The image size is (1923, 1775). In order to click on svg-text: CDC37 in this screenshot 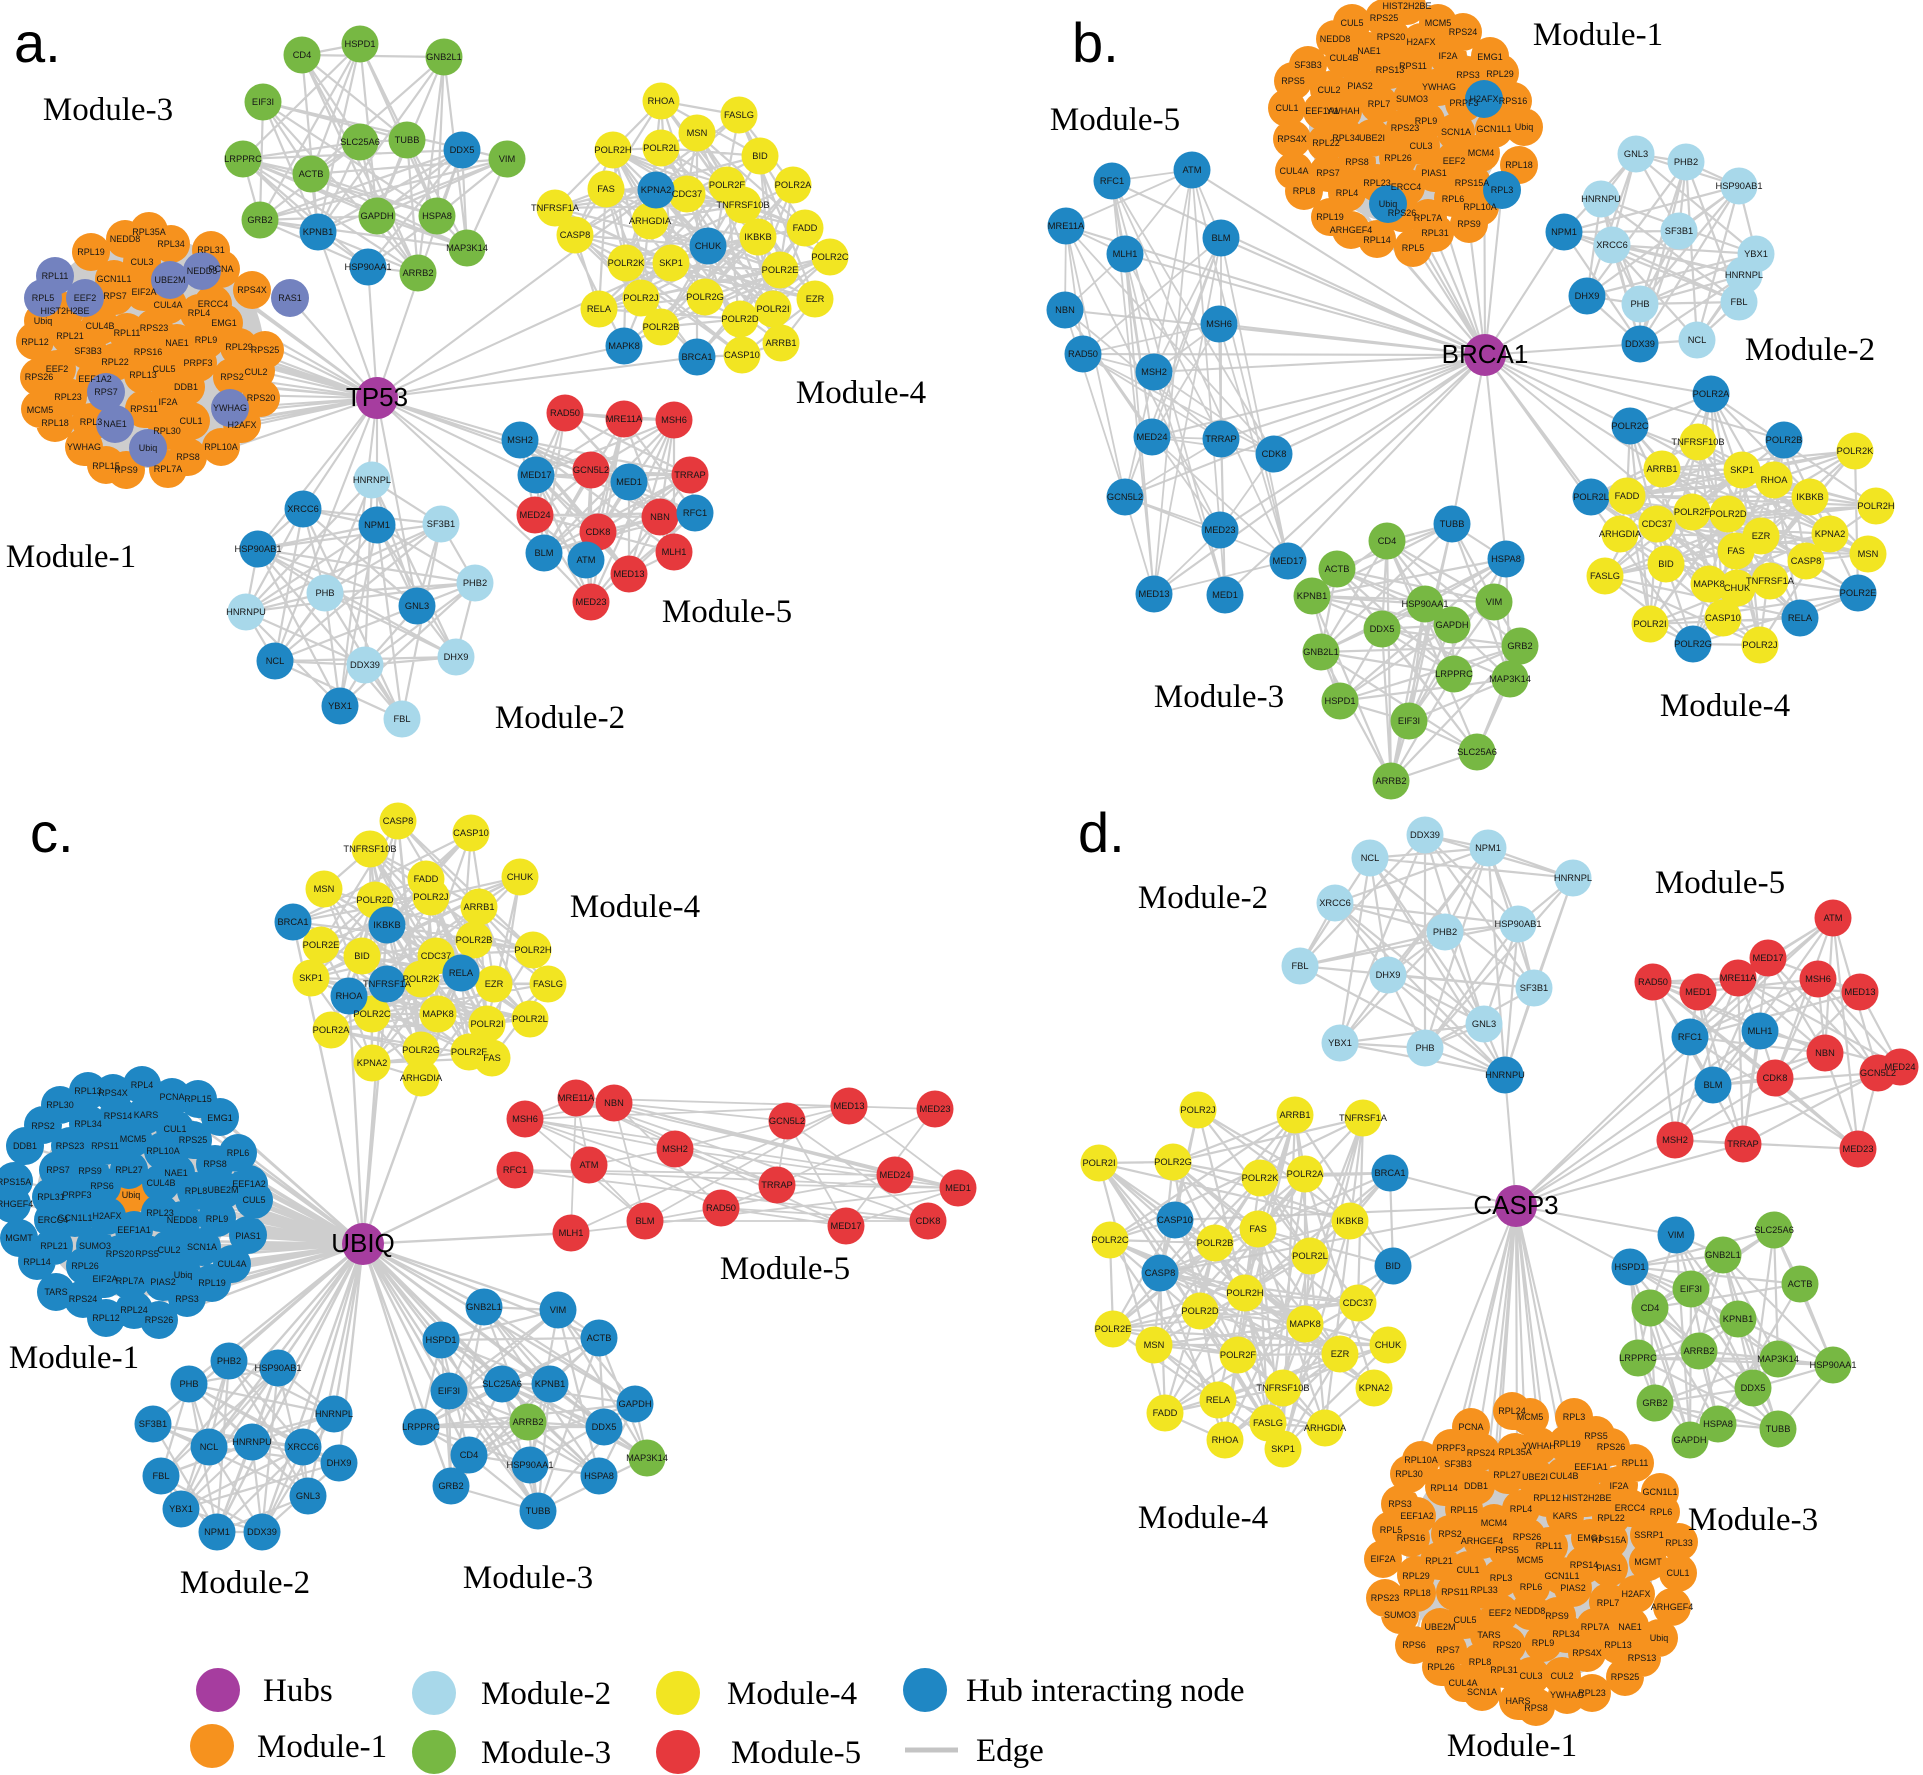, I will do `click(1657, 524)`.